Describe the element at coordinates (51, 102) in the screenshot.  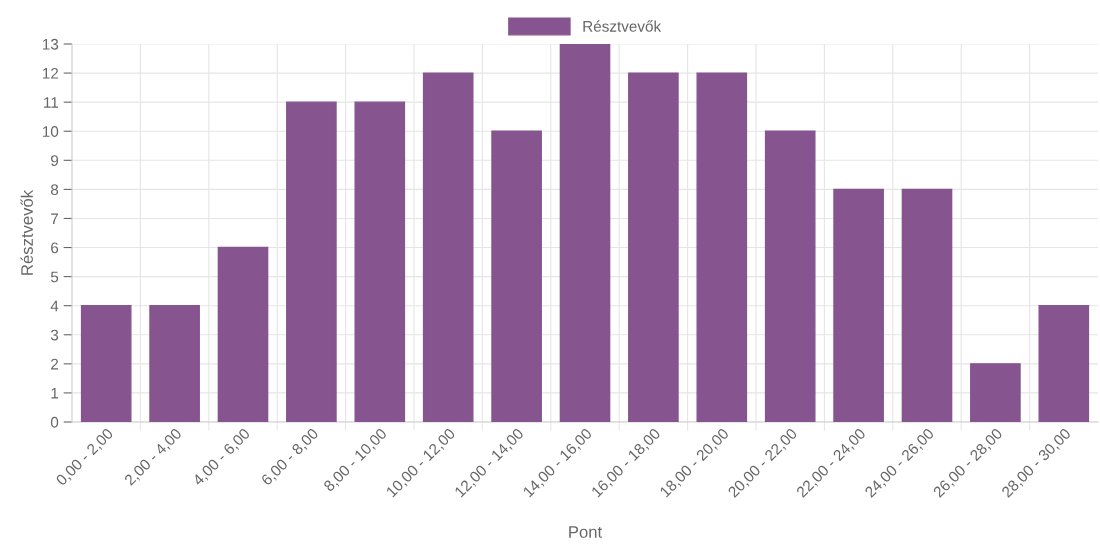
I see `y-tick-label: 11` at that location.